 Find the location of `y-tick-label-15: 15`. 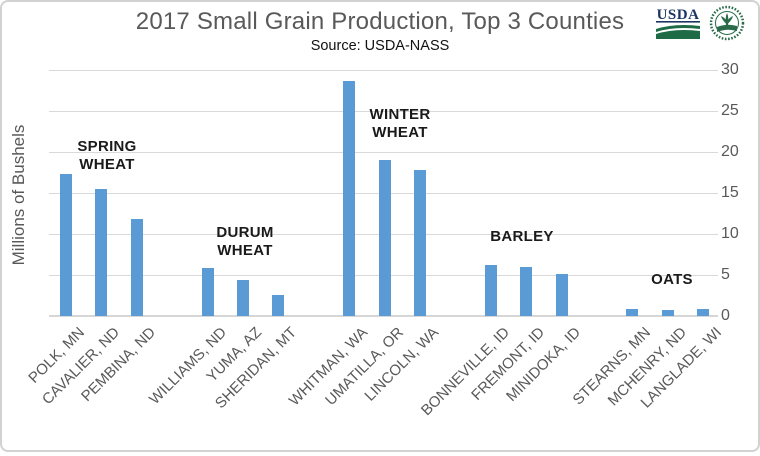

y-tick-label-15: 15 is located at coordinates (730, 192).